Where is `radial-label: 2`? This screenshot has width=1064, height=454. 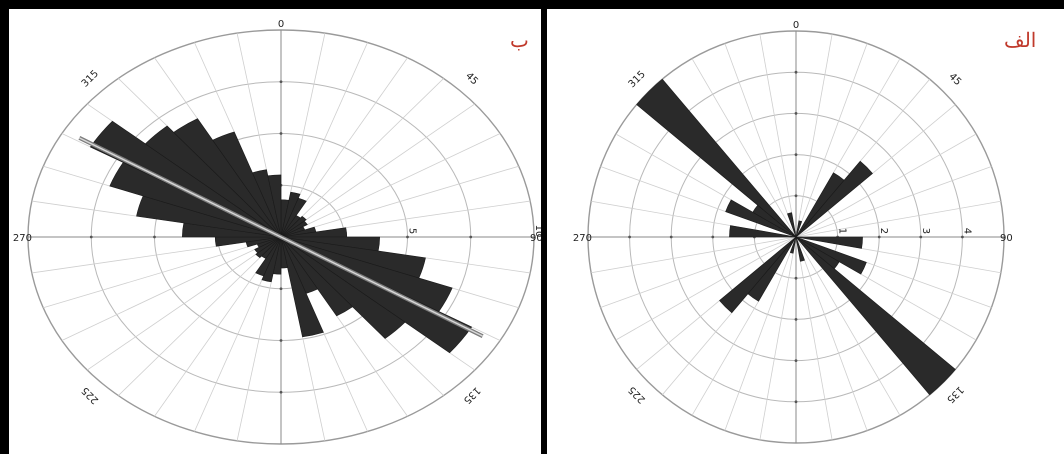 radial-label: 2 is located at coordinates (883, 231).